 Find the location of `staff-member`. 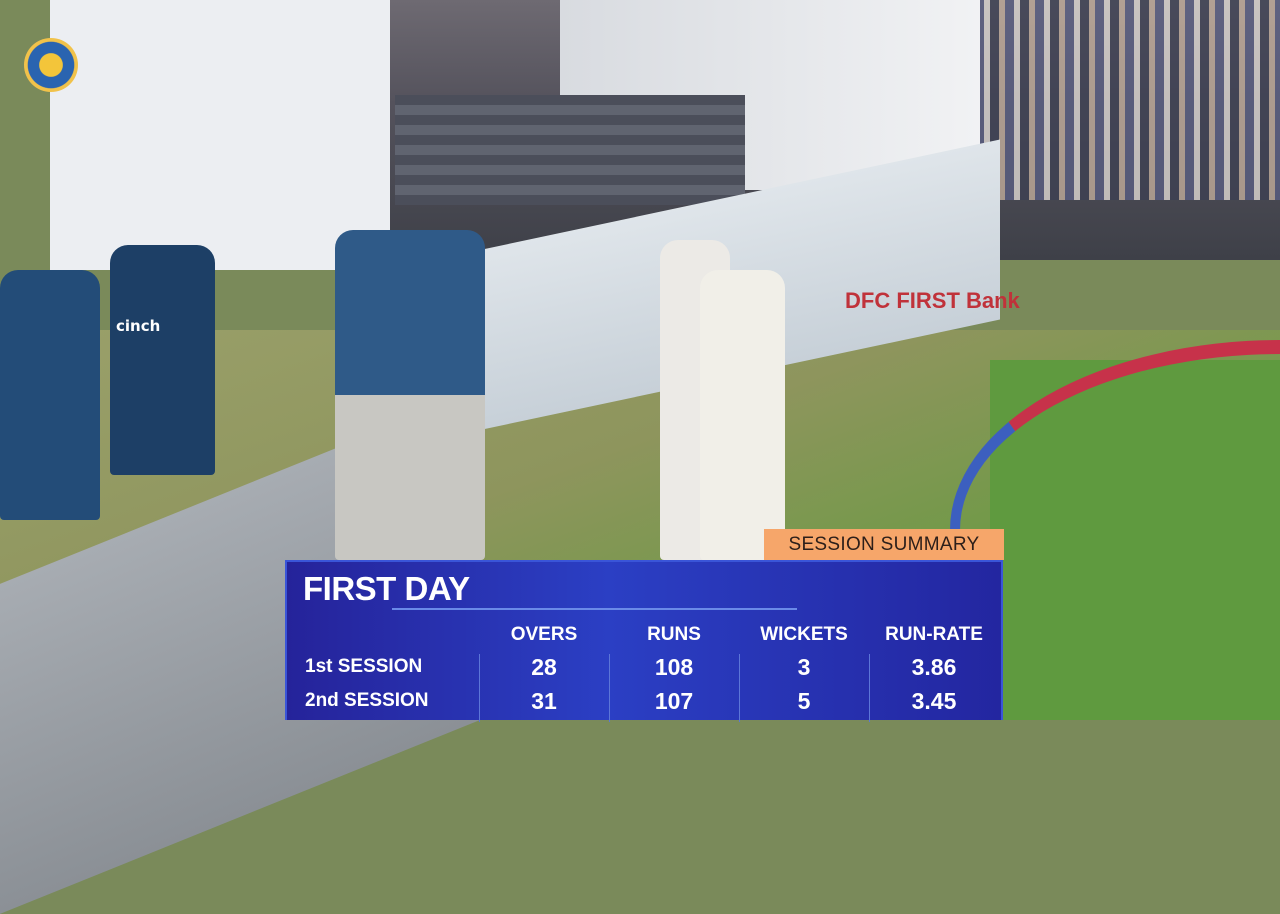

staff-member is located at coordinates (410, 395).